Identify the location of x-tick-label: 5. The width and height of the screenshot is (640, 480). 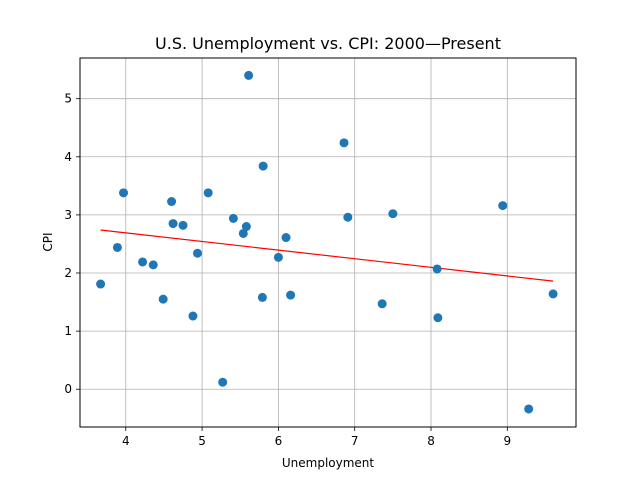
(202, 441).